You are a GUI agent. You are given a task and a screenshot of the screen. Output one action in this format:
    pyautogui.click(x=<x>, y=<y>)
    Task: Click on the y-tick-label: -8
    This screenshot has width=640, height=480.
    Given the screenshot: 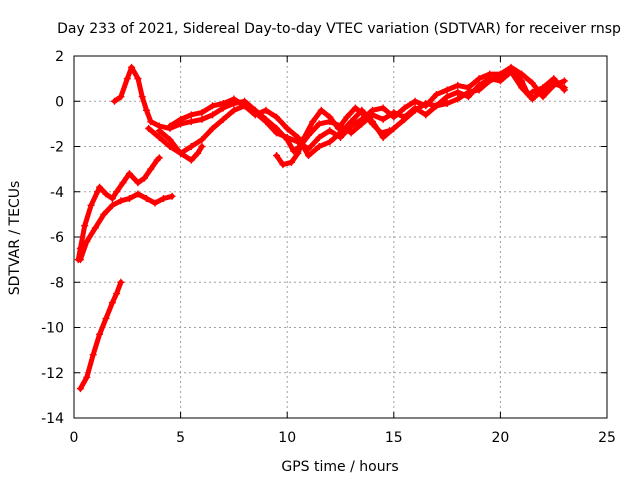 What is the action you would take?
    pyautogui.click(x=57, y=283)
    